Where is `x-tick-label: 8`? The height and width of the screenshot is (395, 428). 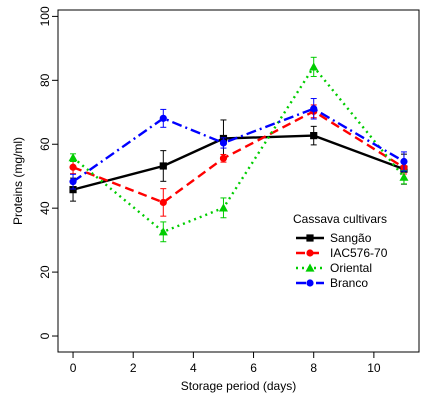 x-tick-label: 8 is located at coordinates (313, 368).